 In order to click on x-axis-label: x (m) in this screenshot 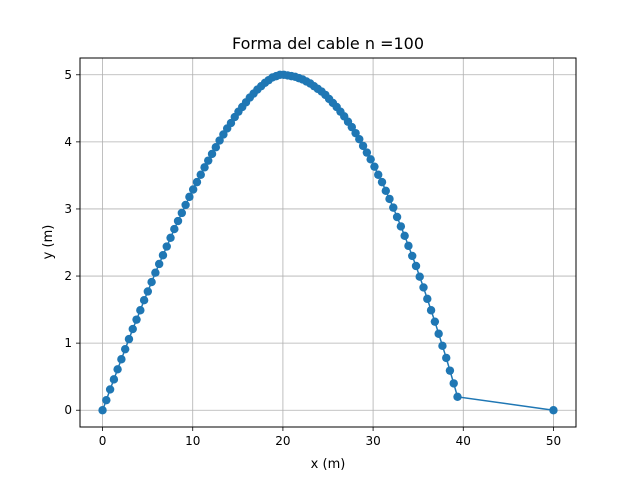, I will do `click(328, 464)`.